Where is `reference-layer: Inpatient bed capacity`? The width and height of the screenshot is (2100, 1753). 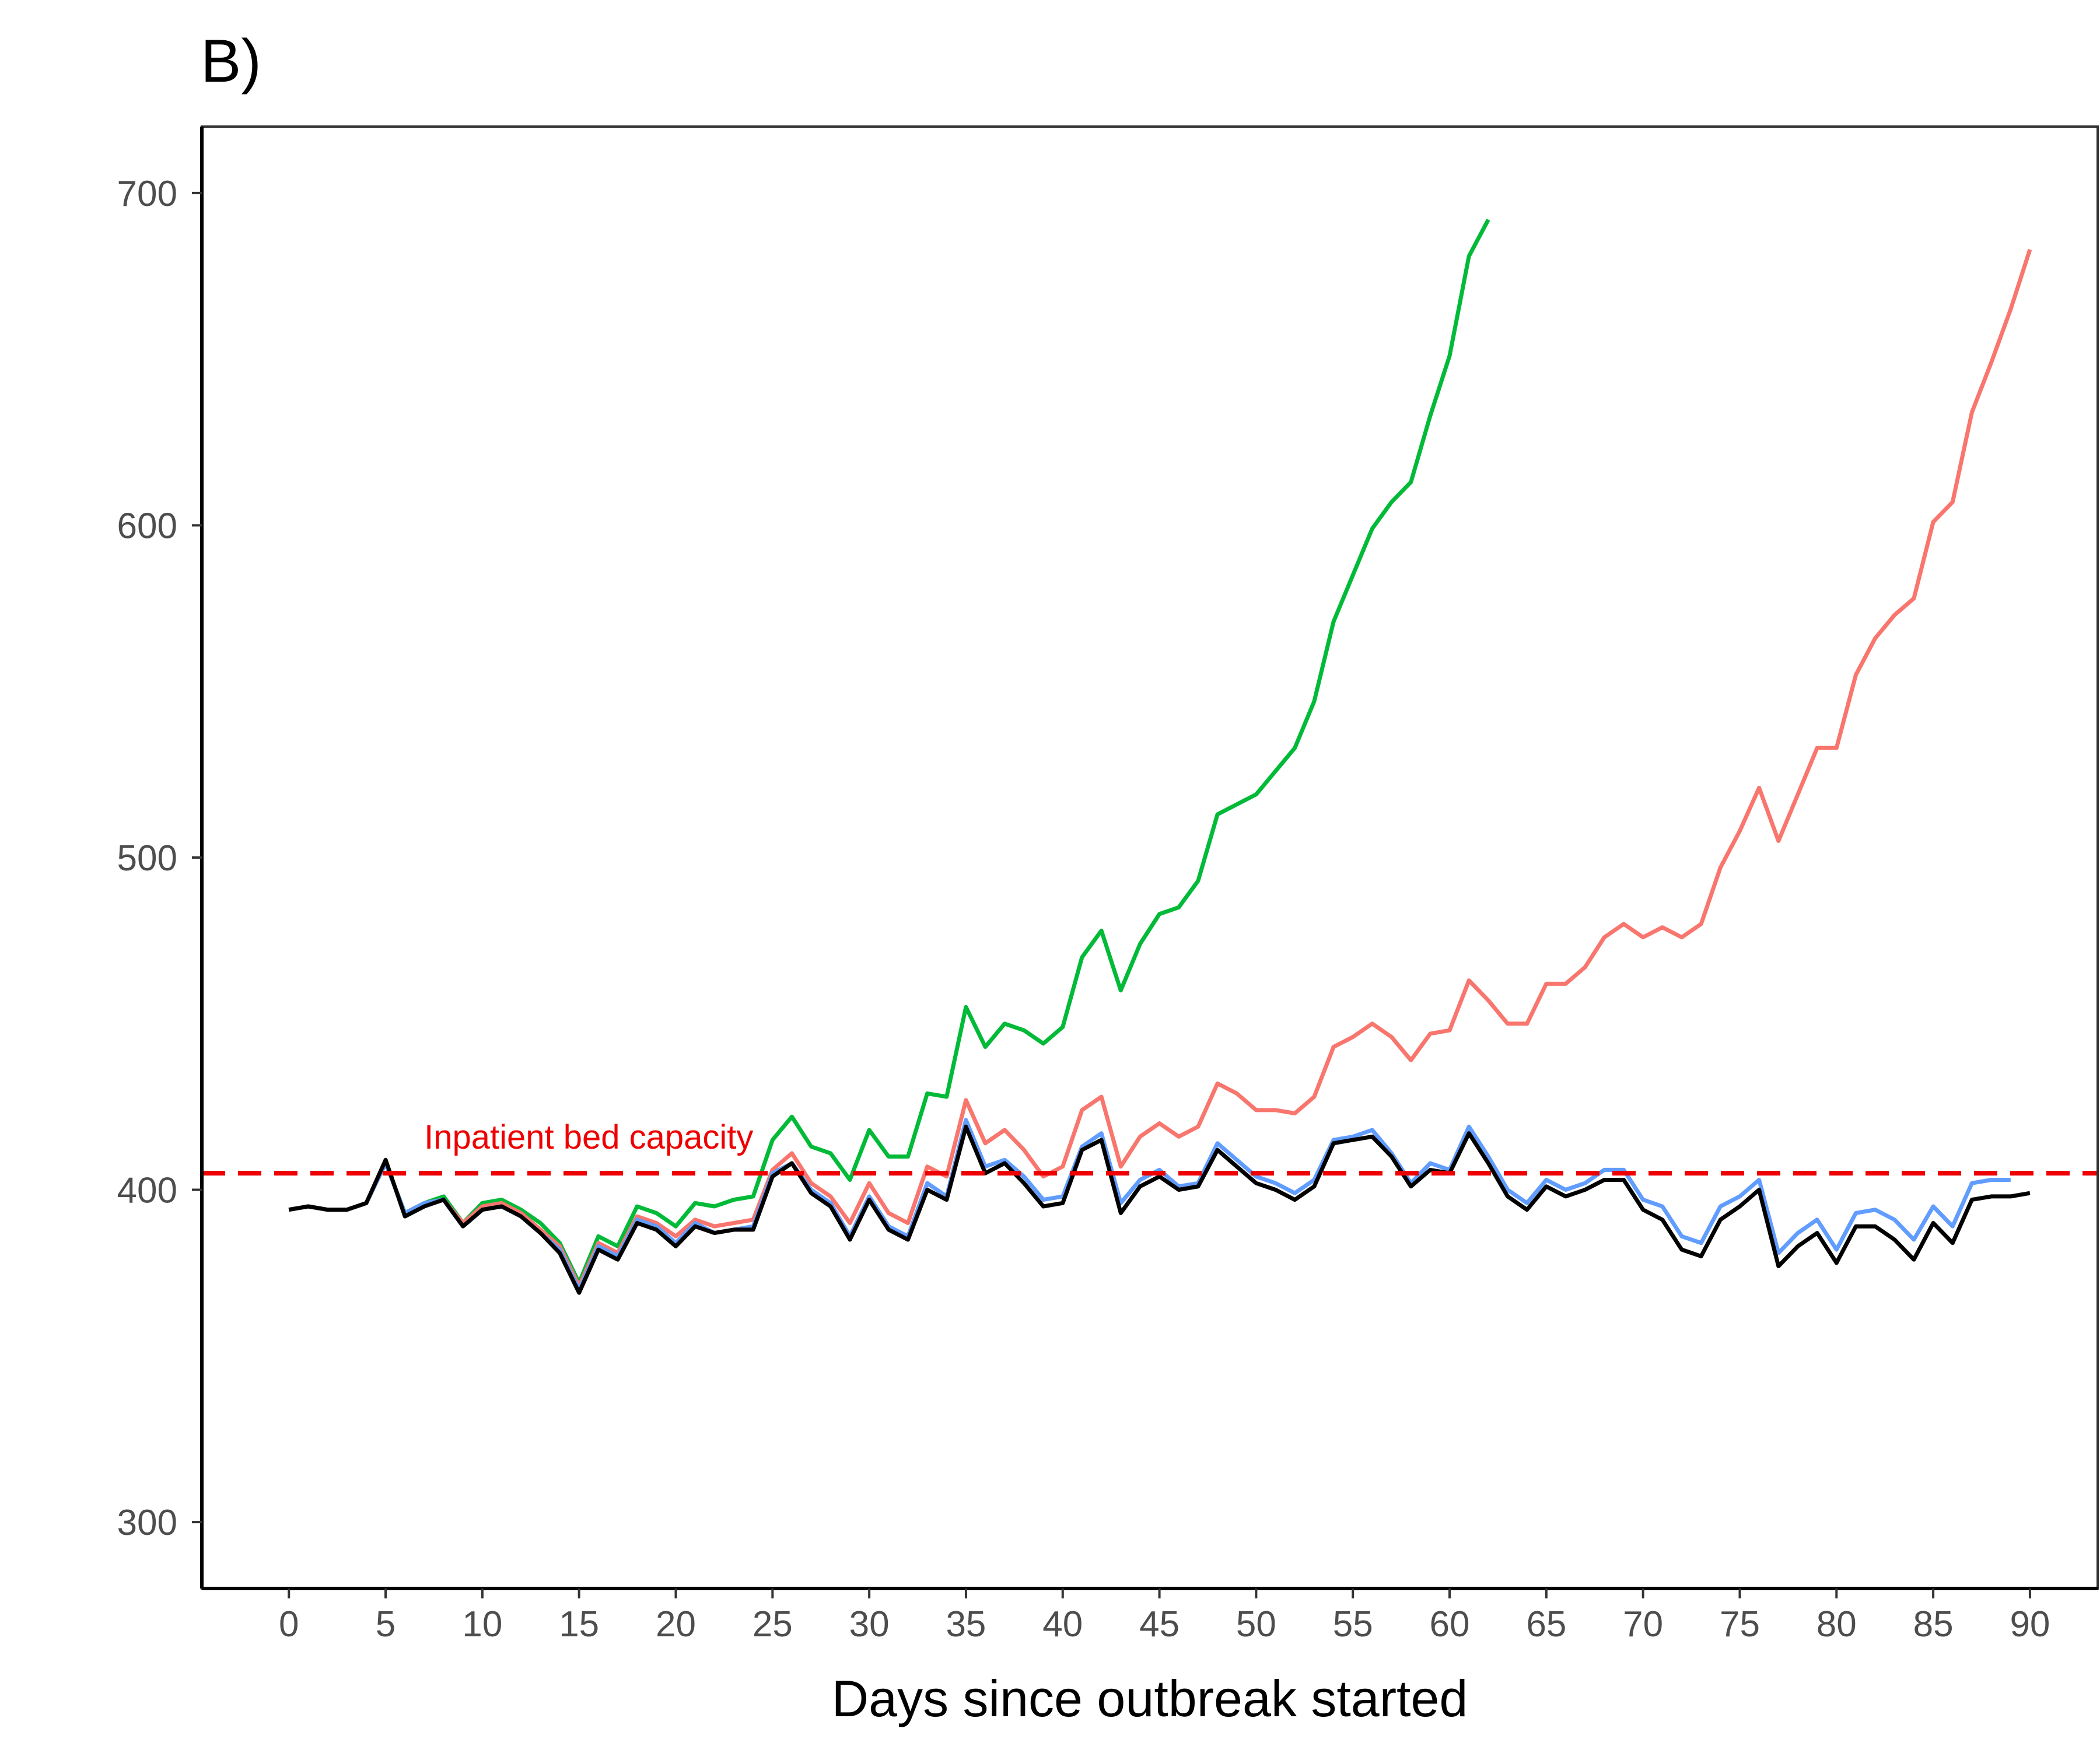 reference-layer: Inpatient bed capacity is located at coordinates (1150, 1147).